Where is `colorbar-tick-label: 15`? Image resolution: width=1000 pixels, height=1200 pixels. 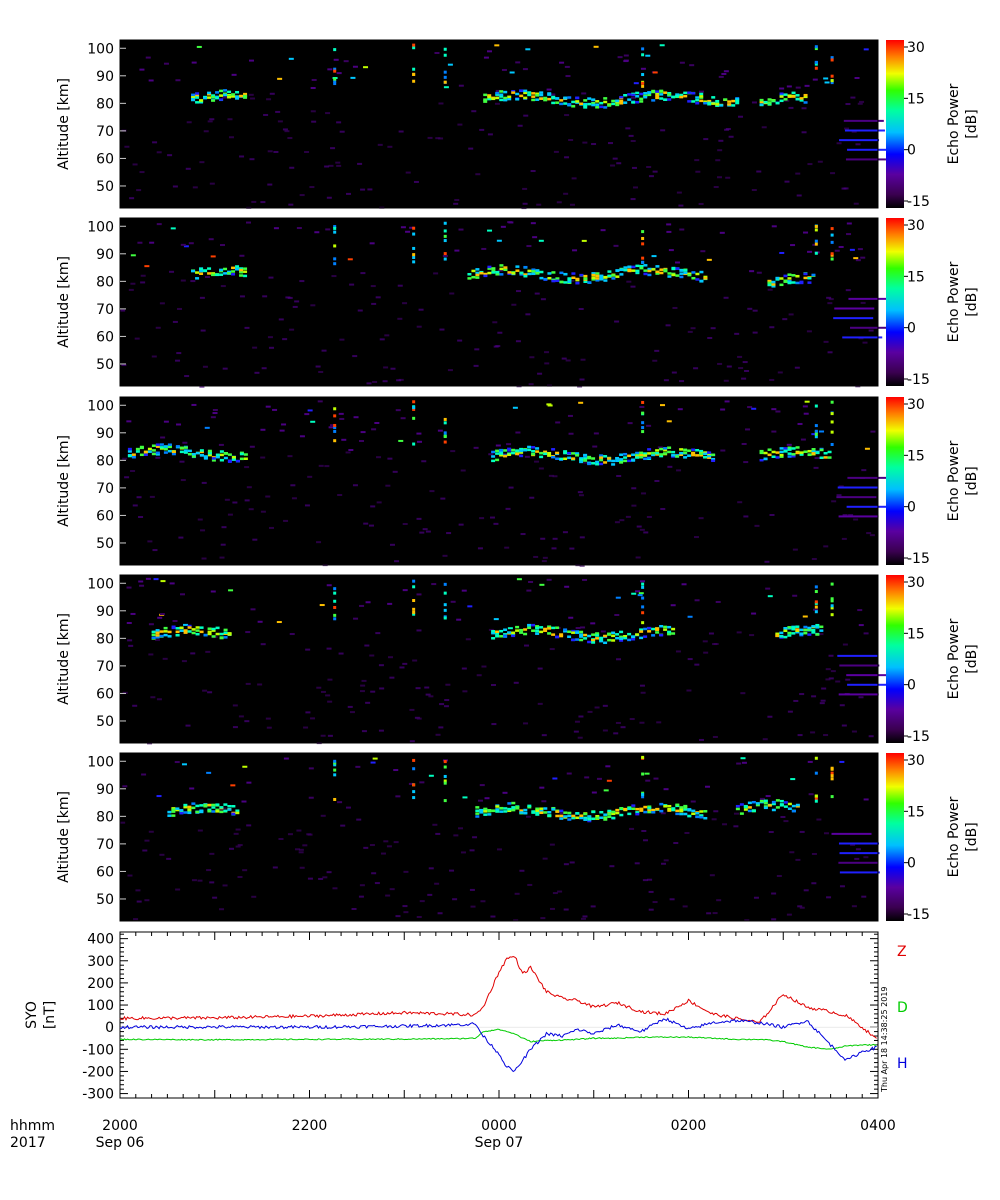 colorbar-tick-label: 15 is located at coordinates (916, 634).